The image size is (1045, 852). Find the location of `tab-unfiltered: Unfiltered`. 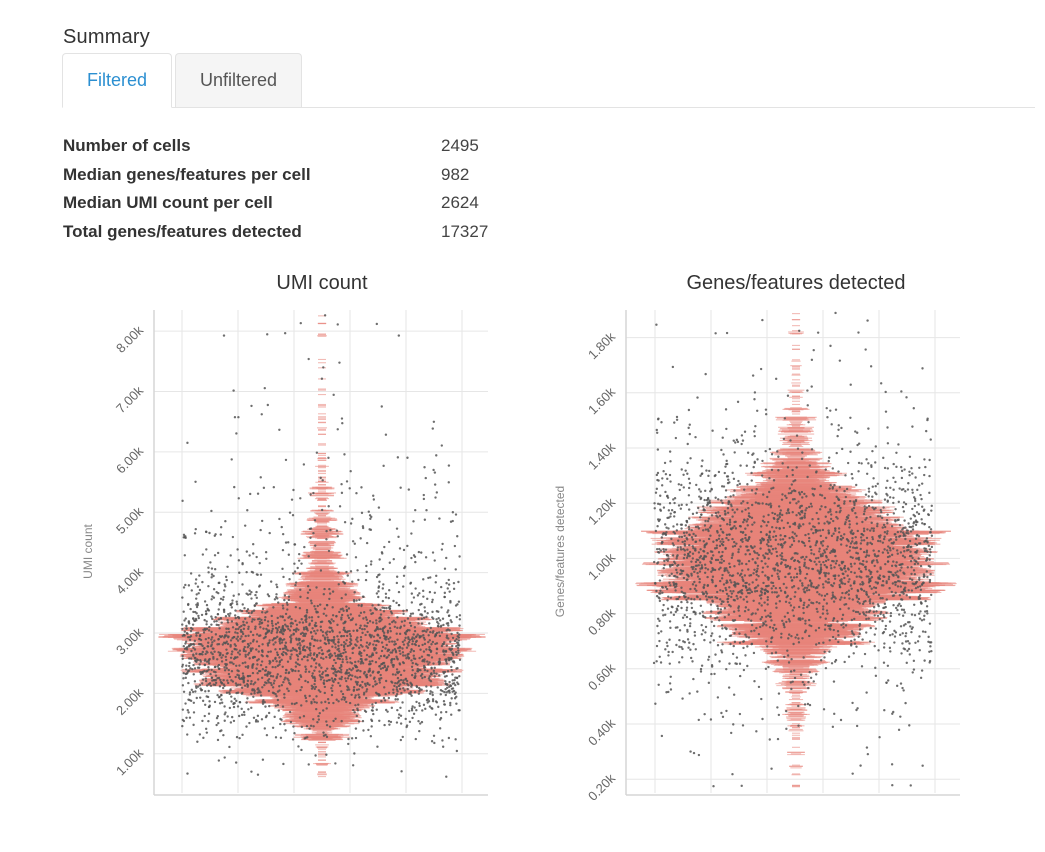

tab-unfiltered: Unfiltered is located at coordinates (238, 80).